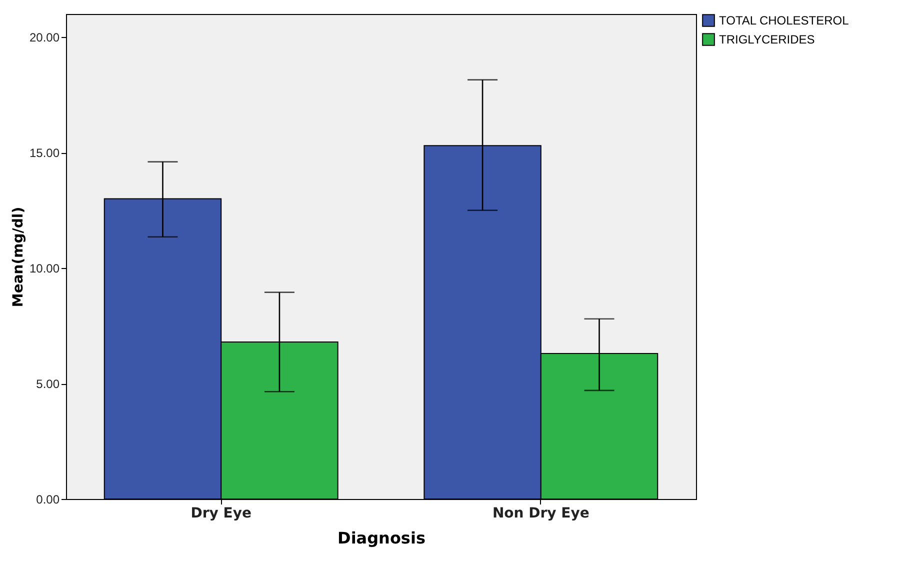  What do you see at coordinates (48, 499) in the screenshot?
I see `y-tick-label: 0.00` at bounding box center [48, 499].